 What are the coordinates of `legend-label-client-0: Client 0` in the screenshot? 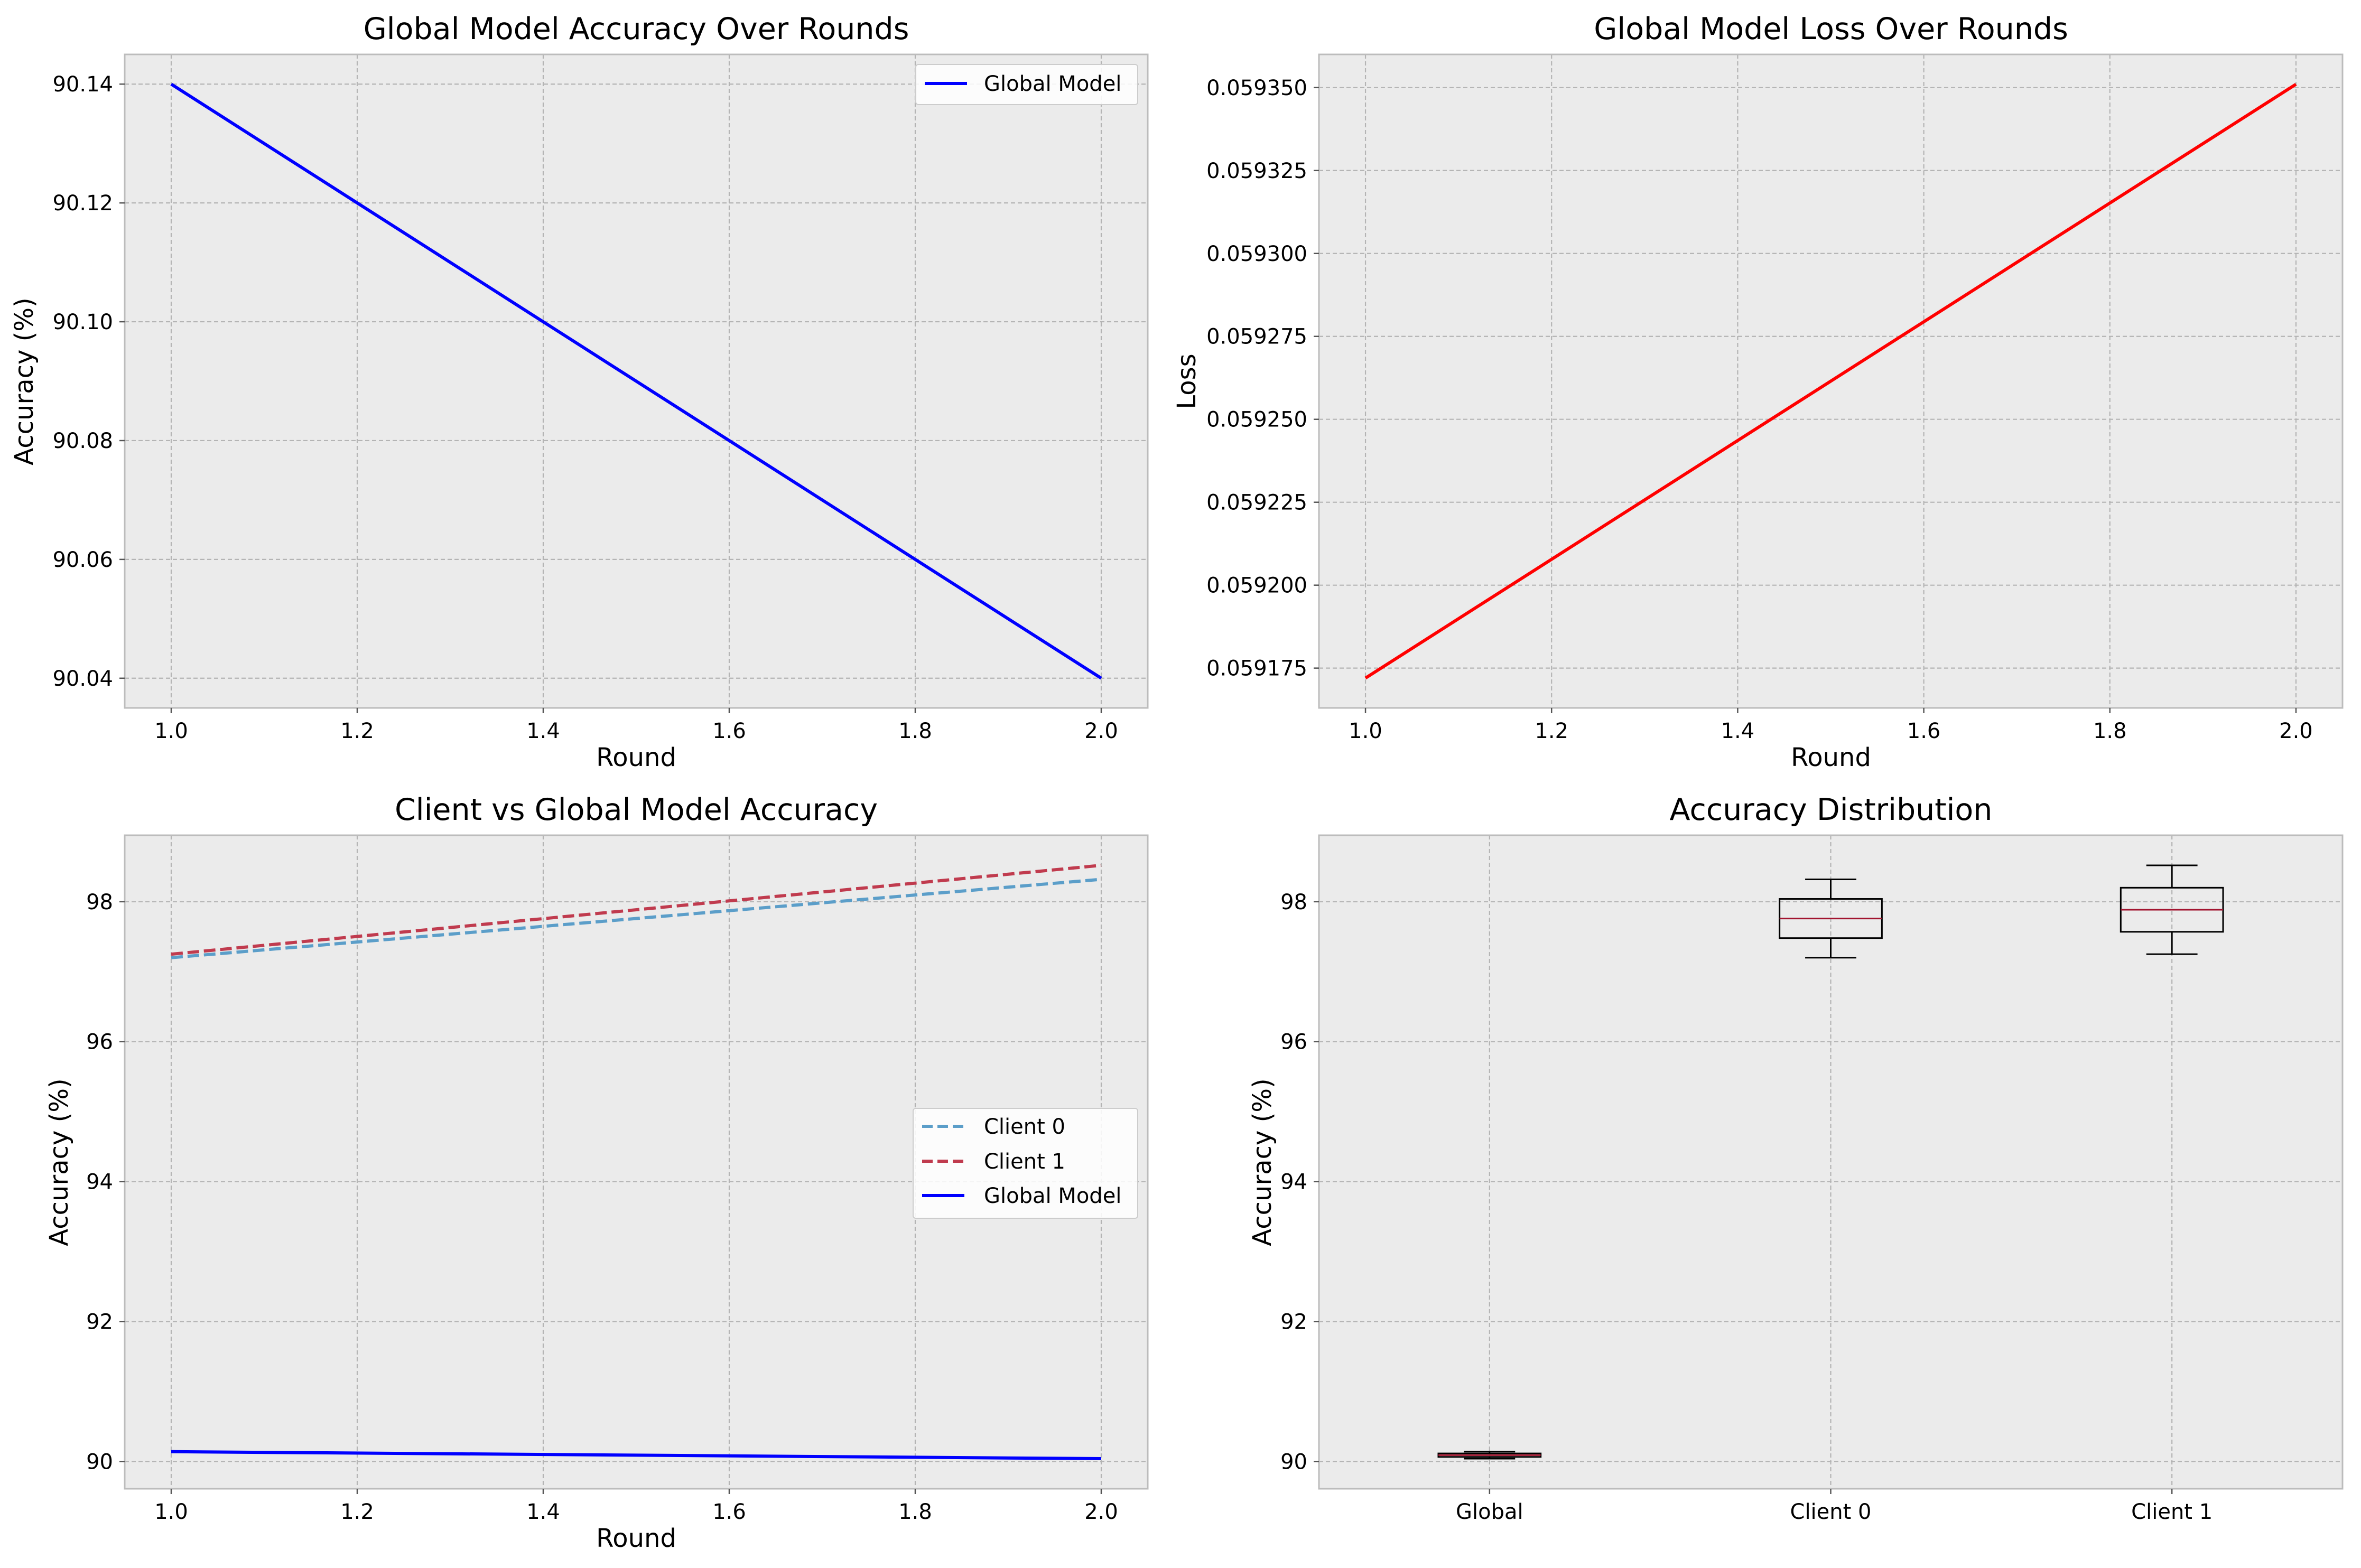 It's located at (1024, 1127).